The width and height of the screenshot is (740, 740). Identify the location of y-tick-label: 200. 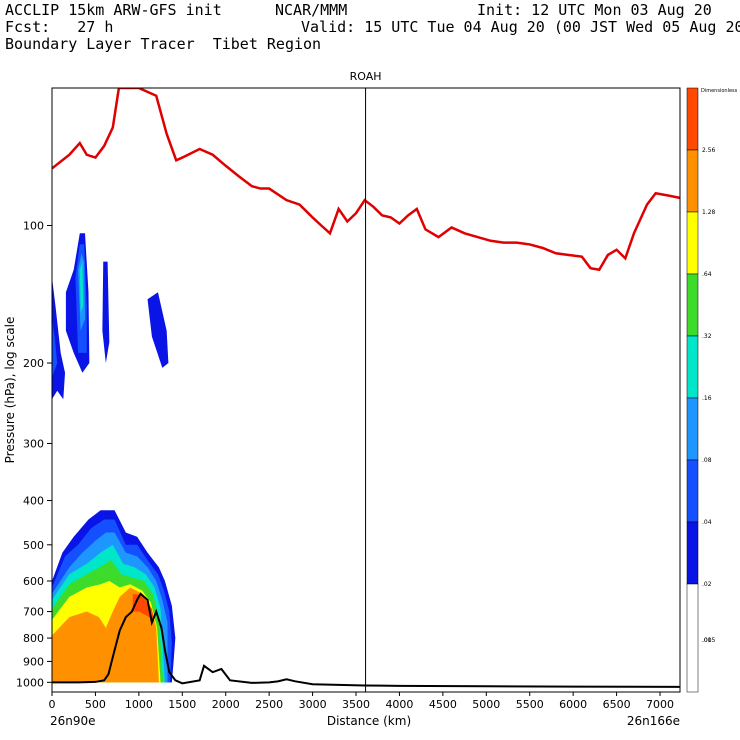
(33, 363).